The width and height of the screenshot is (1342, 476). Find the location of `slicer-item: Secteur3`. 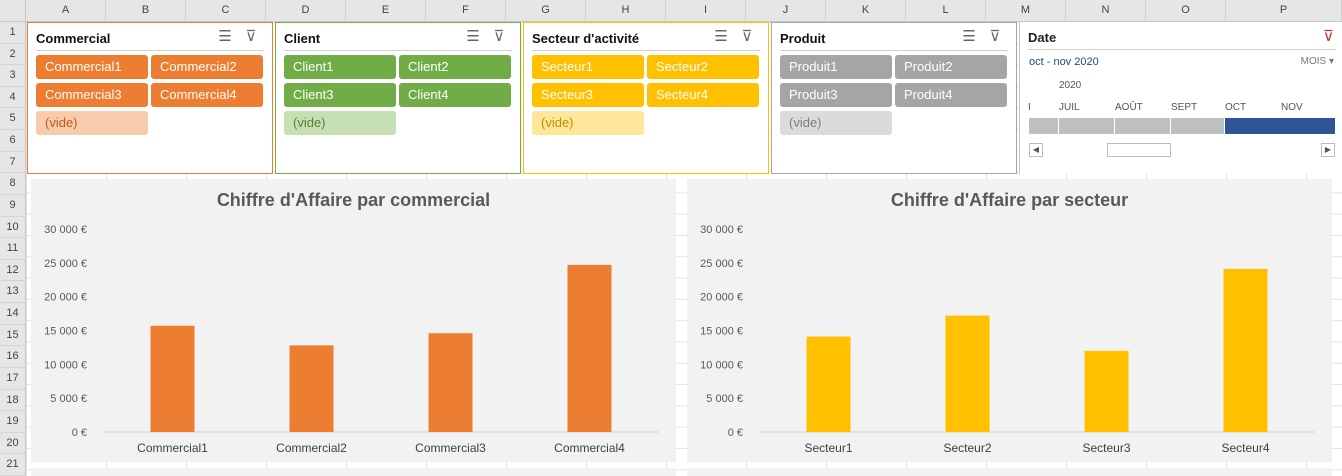

slicer-item: Secteur3 is located at coordinates (588, 95).